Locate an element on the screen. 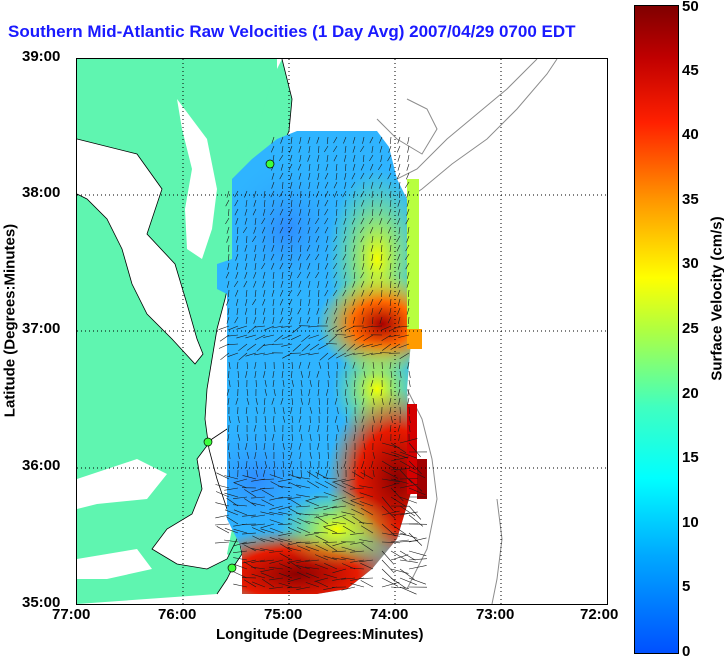  x-tick-label: 76:00 is located at coordinates (177, 614).